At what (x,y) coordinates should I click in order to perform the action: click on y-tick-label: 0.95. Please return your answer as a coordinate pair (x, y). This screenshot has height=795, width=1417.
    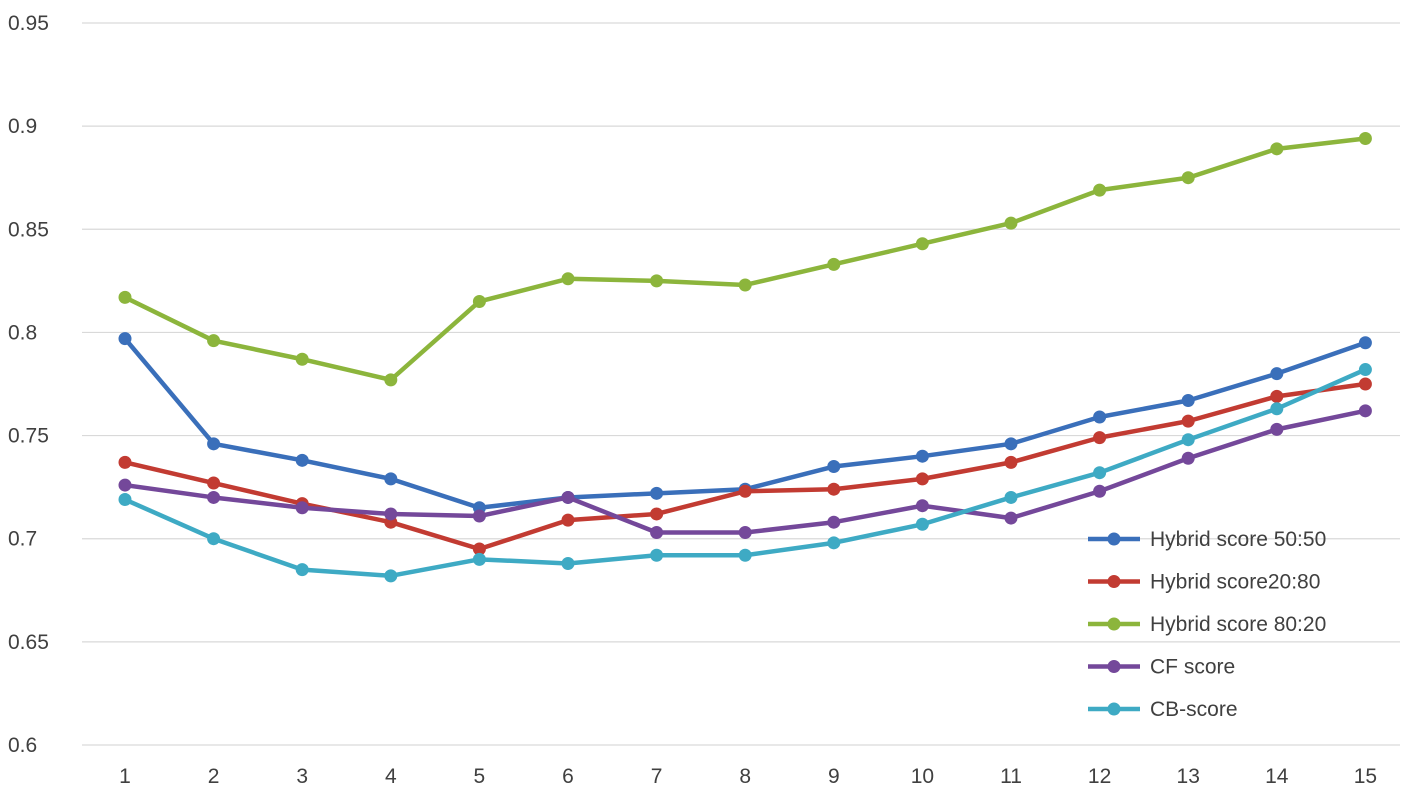
    Looking at the image, I should click on (28, 23).